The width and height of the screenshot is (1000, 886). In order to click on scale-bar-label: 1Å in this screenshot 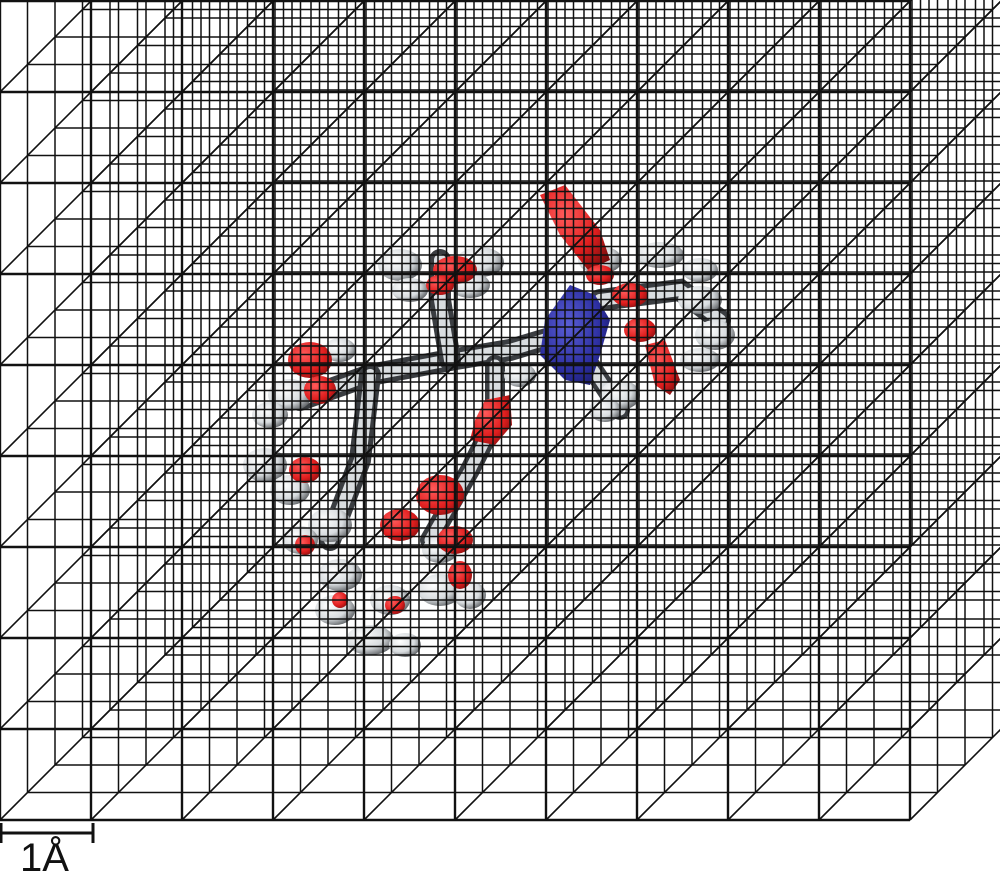, I will do `click(44, 858)`.